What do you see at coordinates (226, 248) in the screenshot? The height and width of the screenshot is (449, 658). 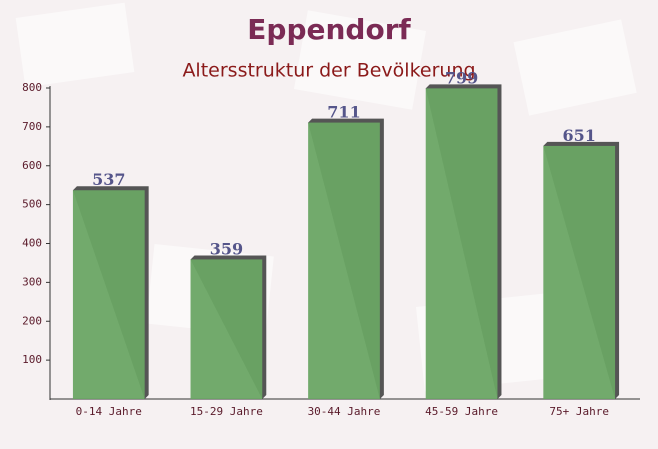 I see `value-label: 359` at bounding box center [226, 248].